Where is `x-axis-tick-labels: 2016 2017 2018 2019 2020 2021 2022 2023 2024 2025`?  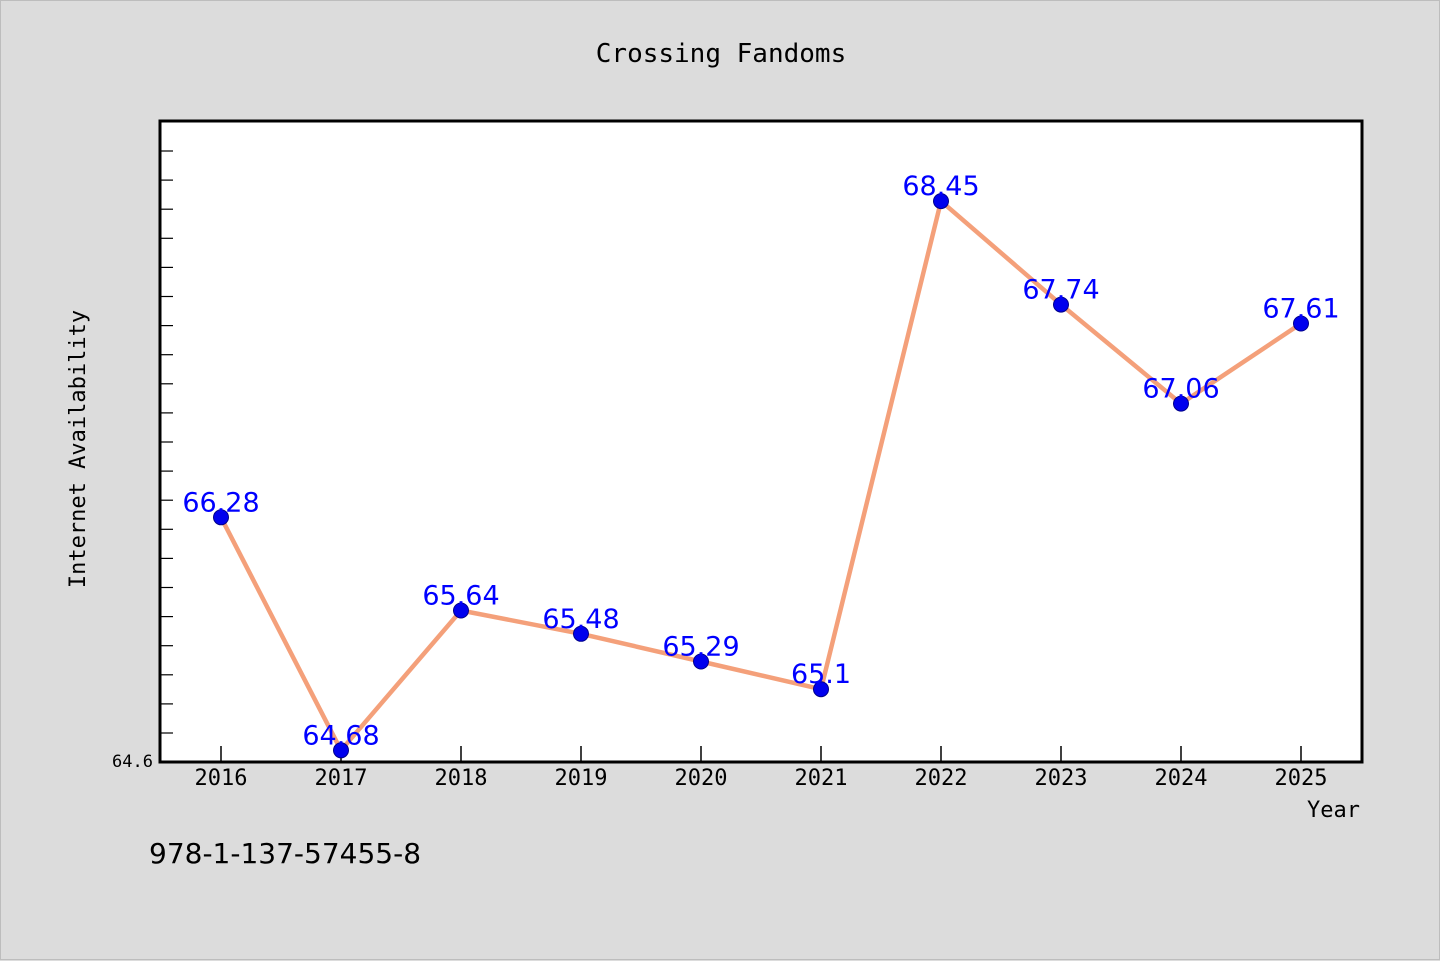
x-axis-tick-labels: 2016 2017 2018 2019 2020 2021 2022 2023 2024 2025 is located at coordinates (761, 778).